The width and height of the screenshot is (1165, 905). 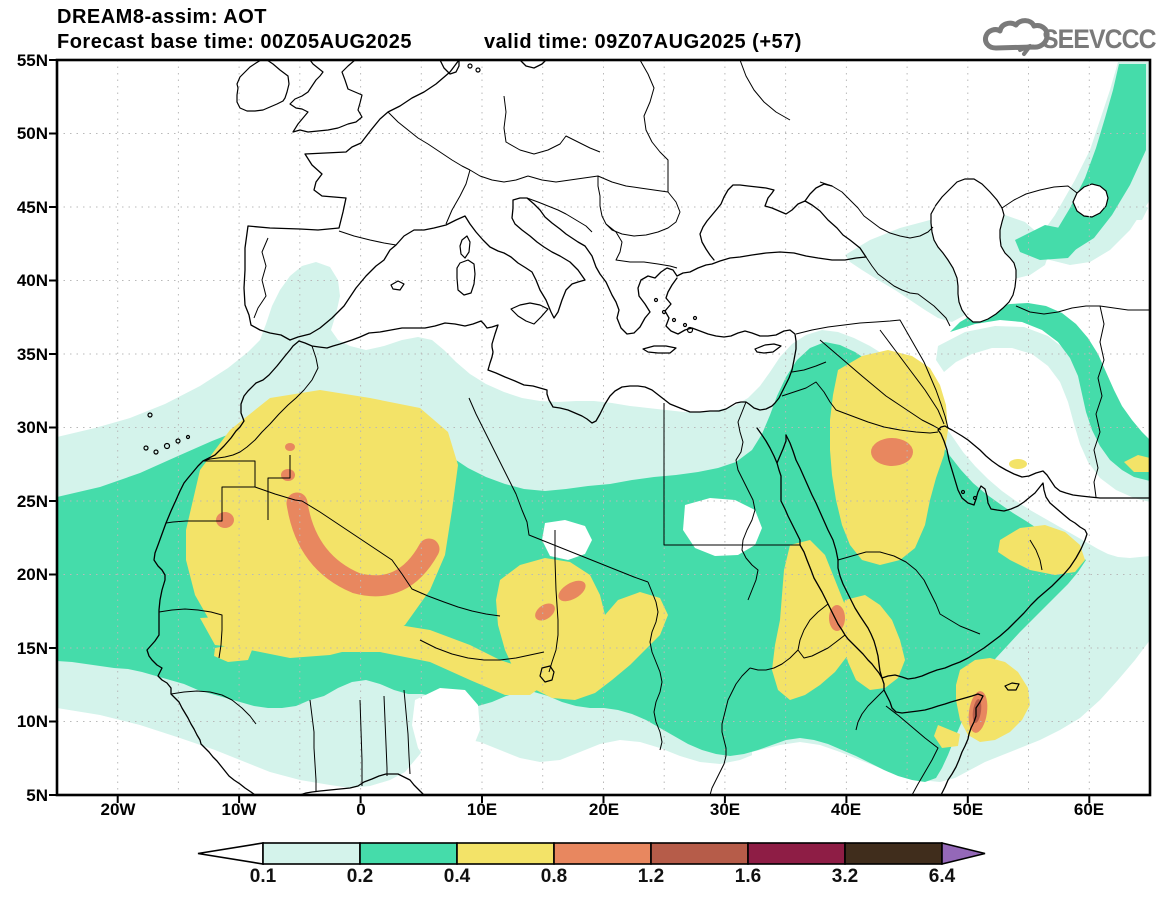 What do you see at coordinates (1089, 809) in the screenshot?
I see `lon-label-60e: 60E` at bounding box center [1089, 809].